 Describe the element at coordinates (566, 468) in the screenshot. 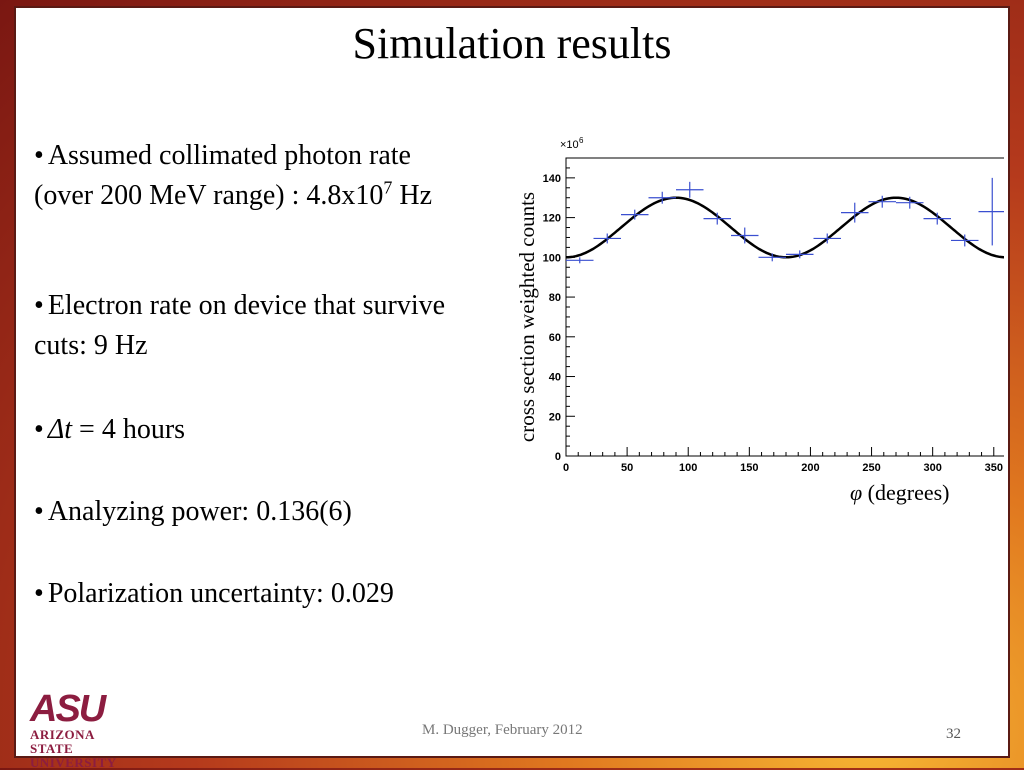

I see `x-tick-label: 0` at that location.